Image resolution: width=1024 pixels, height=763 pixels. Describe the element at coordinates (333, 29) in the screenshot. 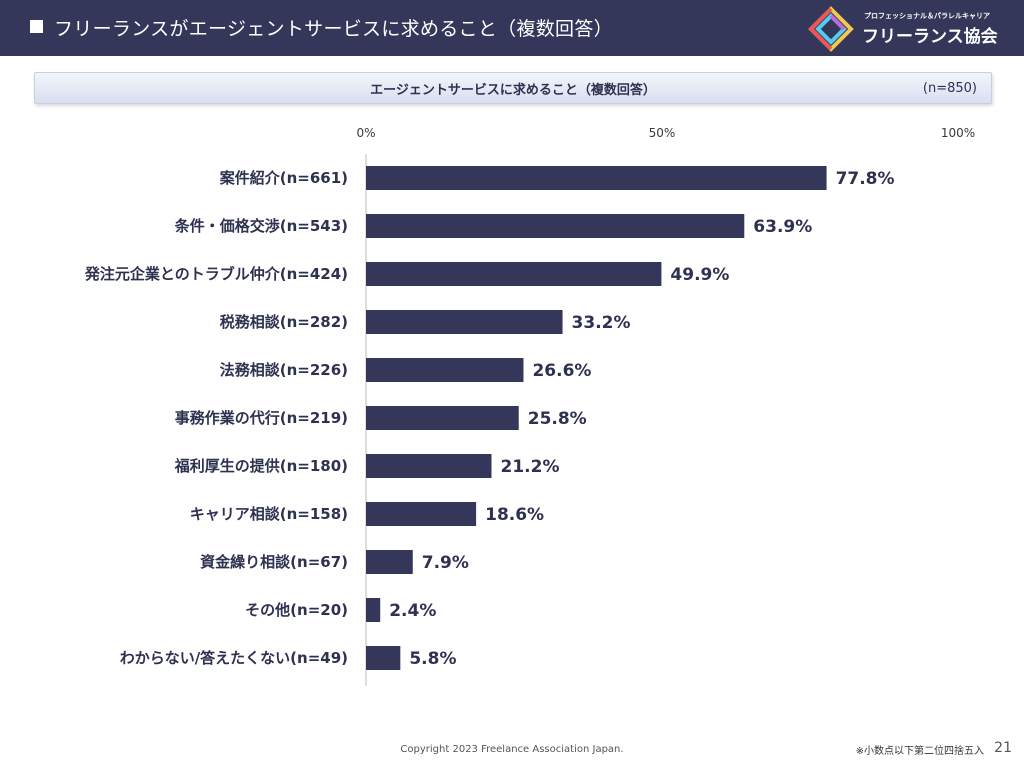

I see `page-title: フリーランスがエージェントサービスに求めること（複数回答）` at that location.